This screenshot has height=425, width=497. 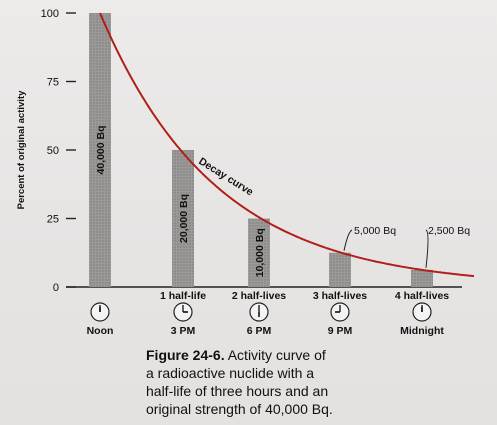 I want to click on y-axis-label: Percent of original activity, so click(x=21, y=149).